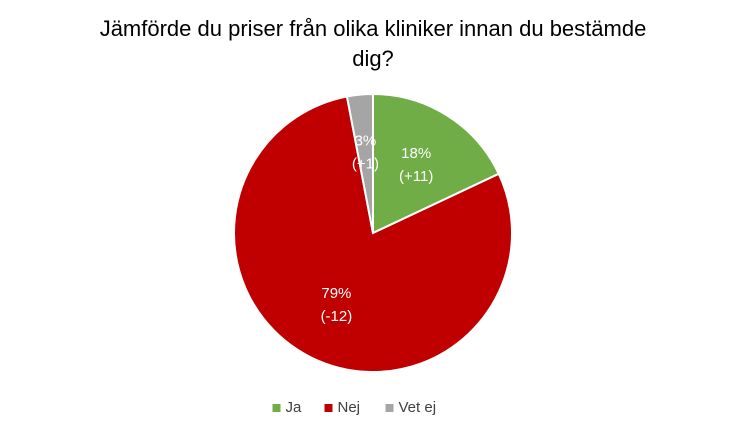 This screenshot has height=435, width=746. I want to click on data-label: 18%, so click(416, 153).